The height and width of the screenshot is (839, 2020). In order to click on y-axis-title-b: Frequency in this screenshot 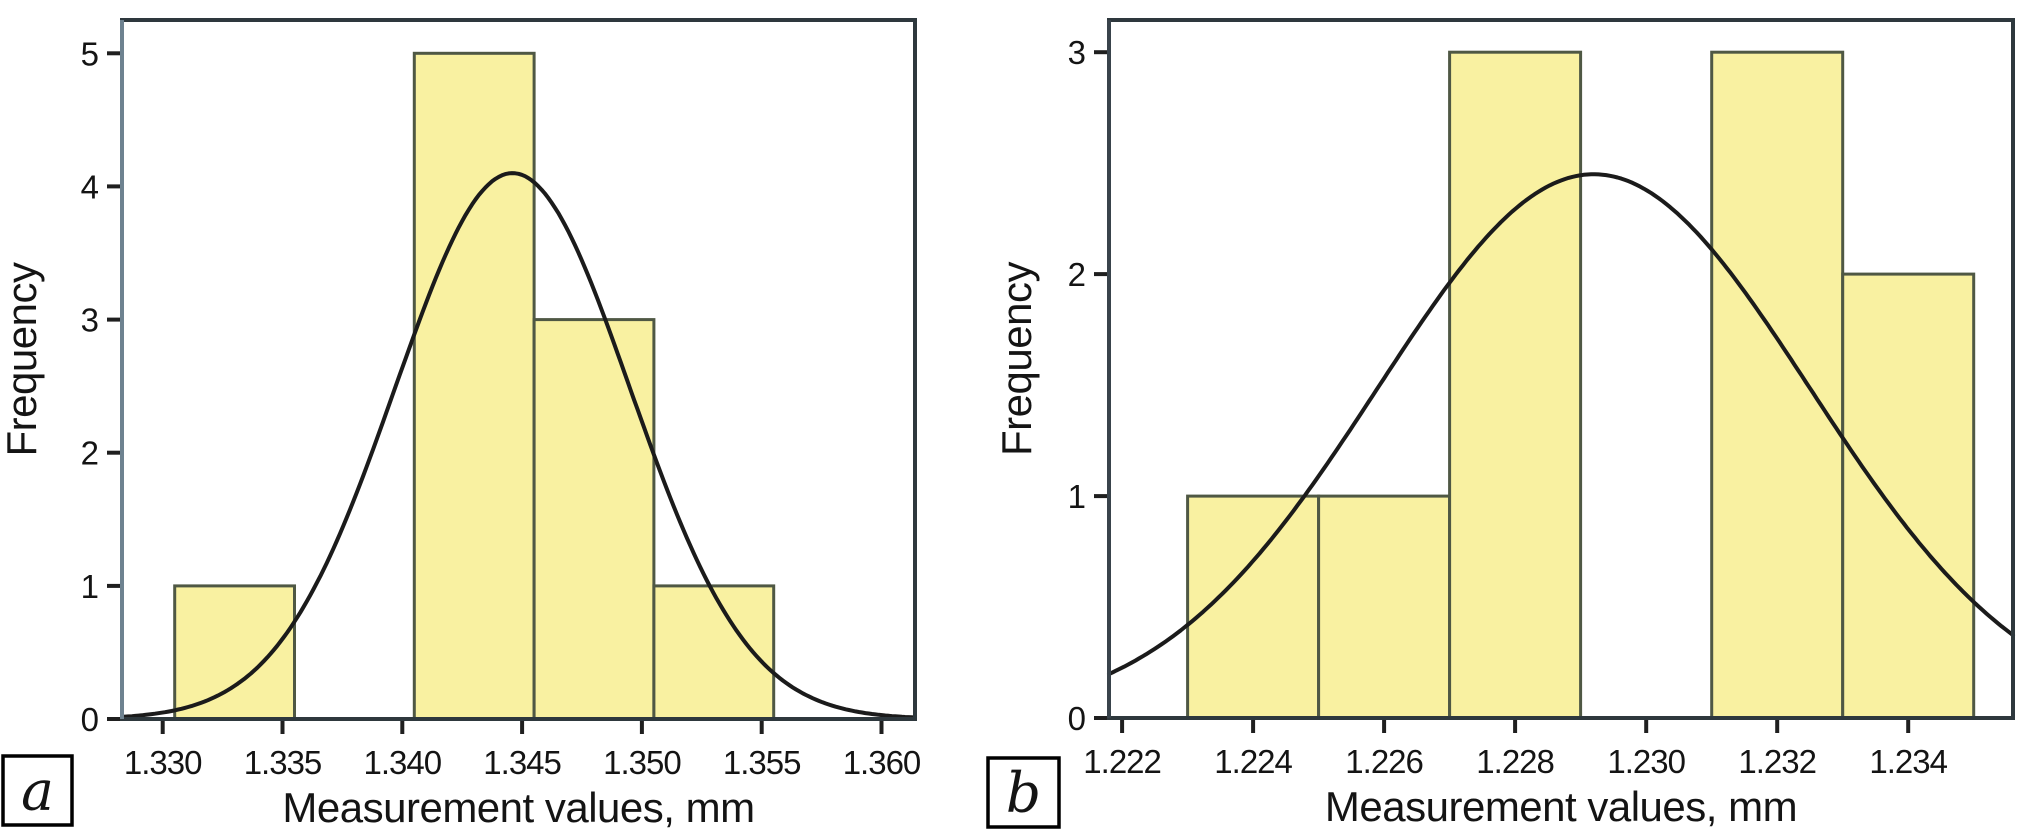, I will do `click(1016, 359)`.